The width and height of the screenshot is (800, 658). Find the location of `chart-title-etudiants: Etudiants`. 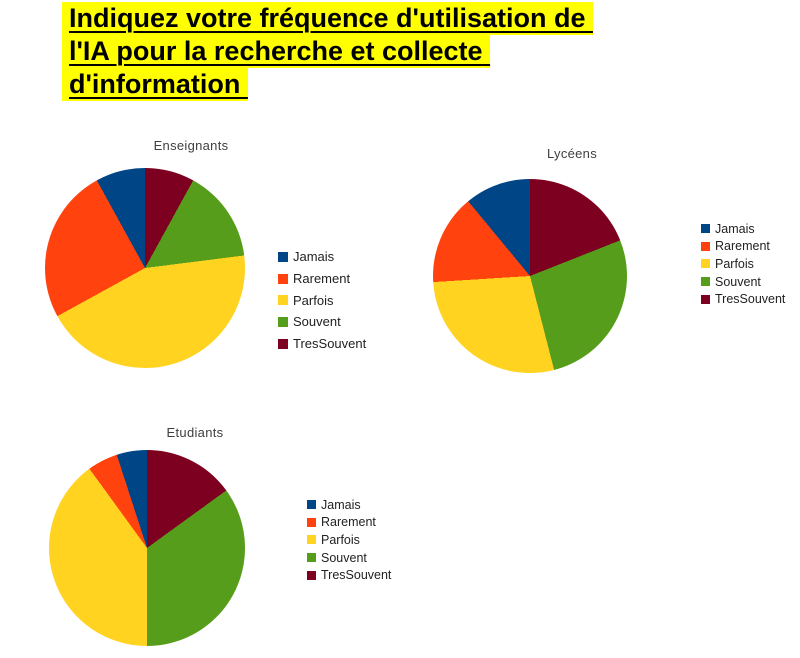

chart-title-etudiants: Etudiants is located at coordinates (195, 432).